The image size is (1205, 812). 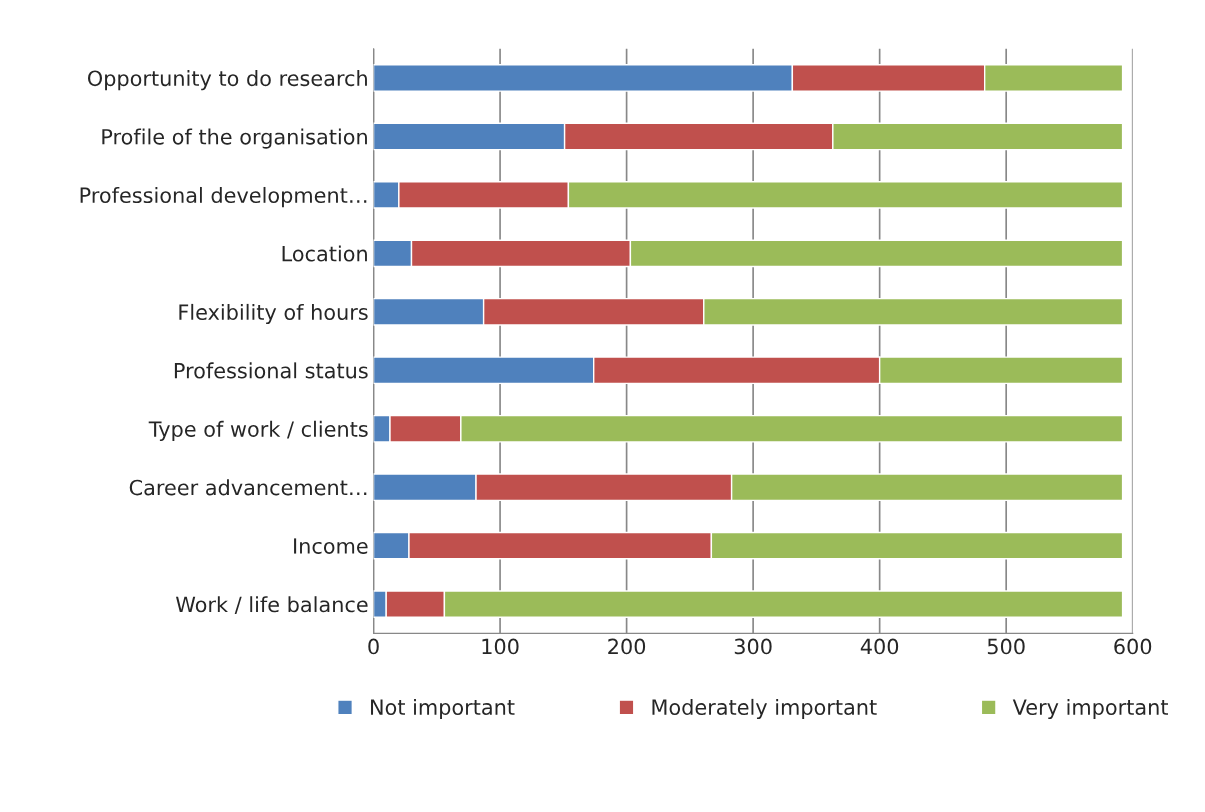 I want to click on x-tick-label: 300, so click(x=753, y=646).